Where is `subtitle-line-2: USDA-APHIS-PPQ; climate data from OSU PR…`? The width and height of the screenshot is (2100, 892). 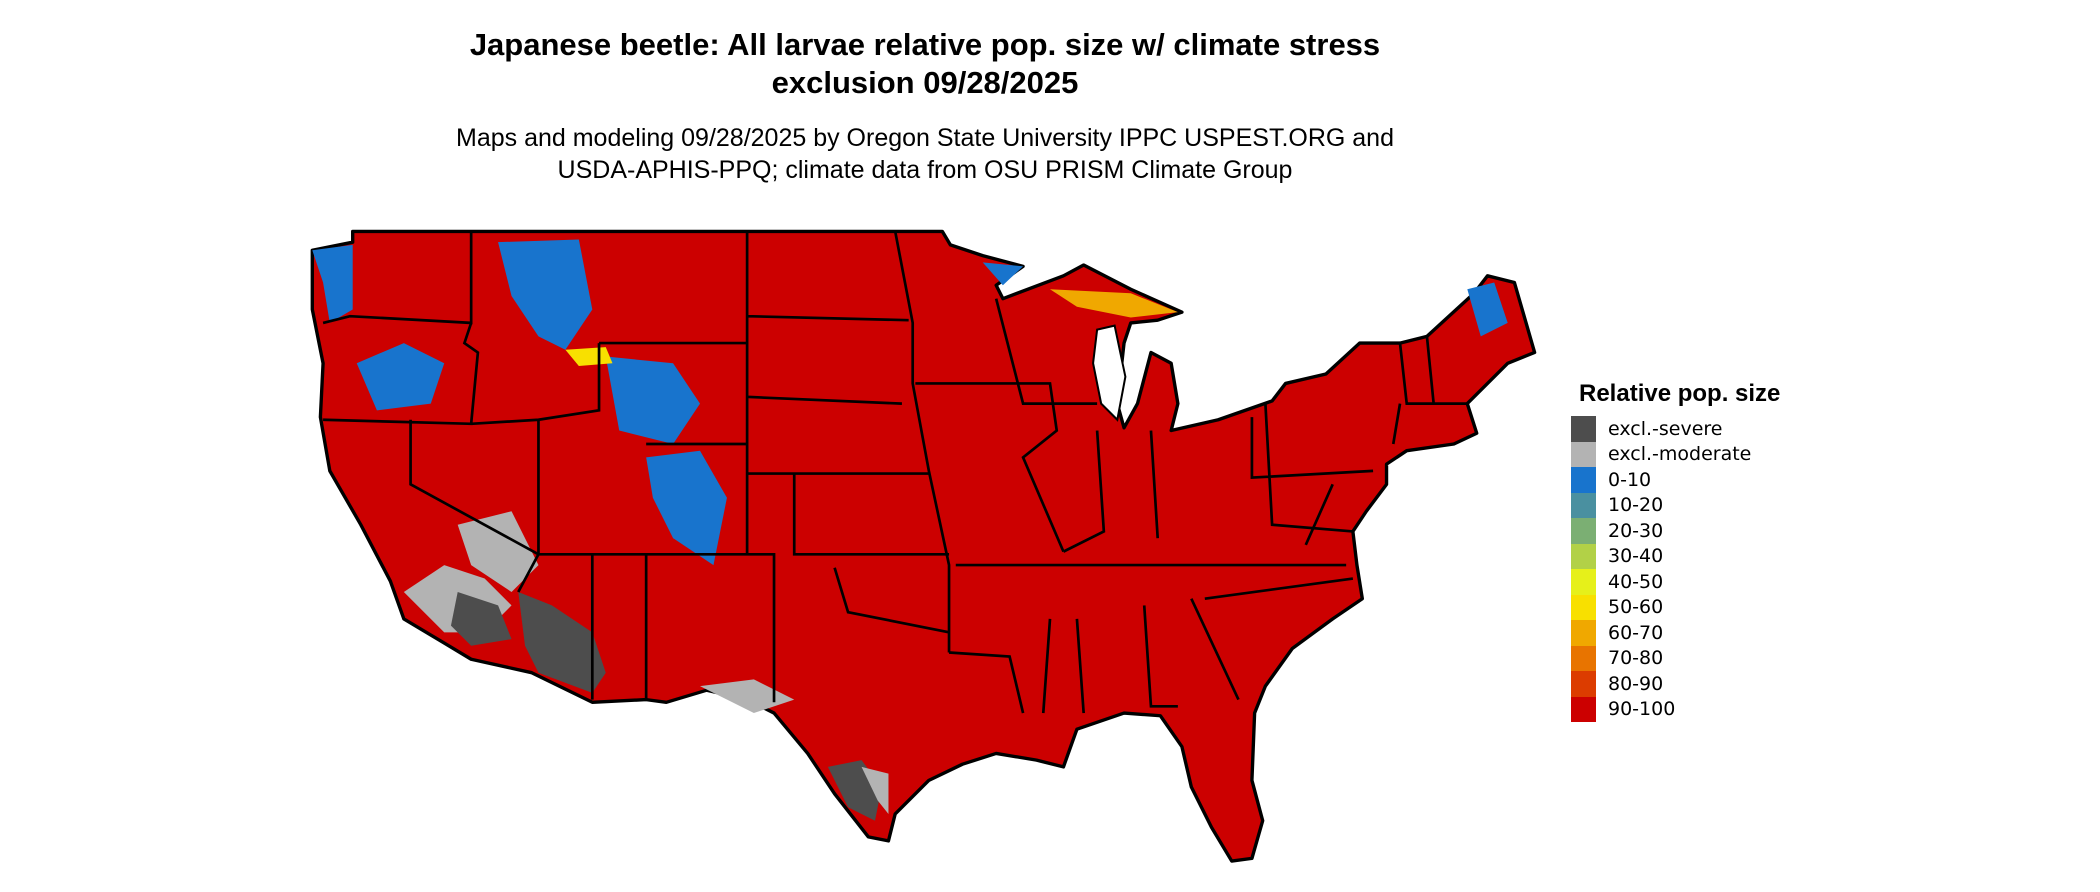
subtitle-line-2: USDA-APHIS-PPQ; climate data from OSU PR… is located at coordinates (925, 170).